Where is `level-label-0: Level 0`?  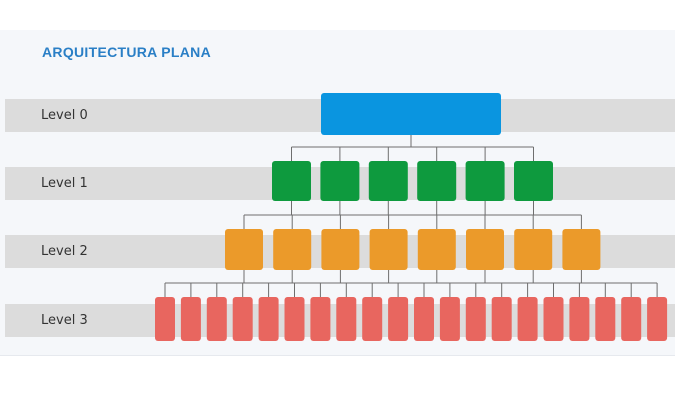 level-label-0: Level 0 is located at coordinates (64, 115).